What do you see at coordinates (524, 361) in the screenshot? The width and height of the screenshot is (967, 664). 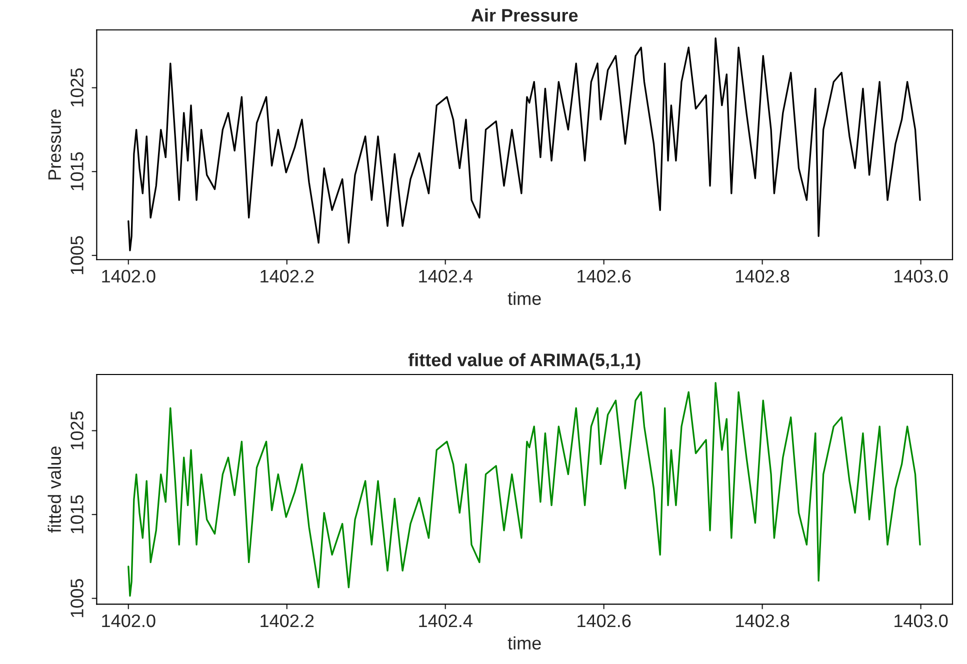 I see `chart-title: fitted value of ARIMA(5,1,1)` at bounding box center [524, 361].